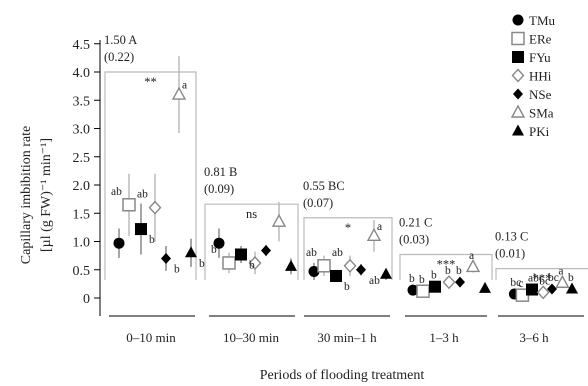 The image size is (588, 386). What do you see at coordinates (150, 82) in the screenshot?
I see `group-significance: **` at bounding box center [150, 82].